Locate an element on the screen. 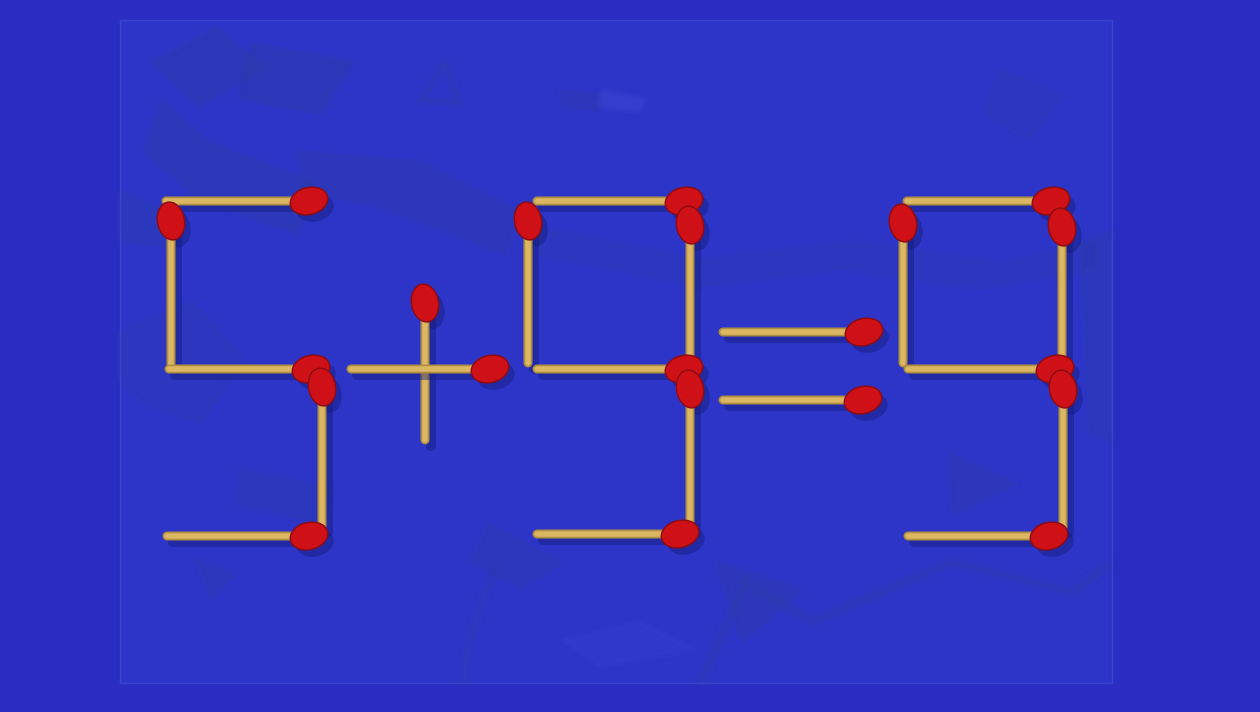 The width and height of the screenshot is (1260, 712). matchstick-digit3-bottom-right is located at coordinates (1065, 453).